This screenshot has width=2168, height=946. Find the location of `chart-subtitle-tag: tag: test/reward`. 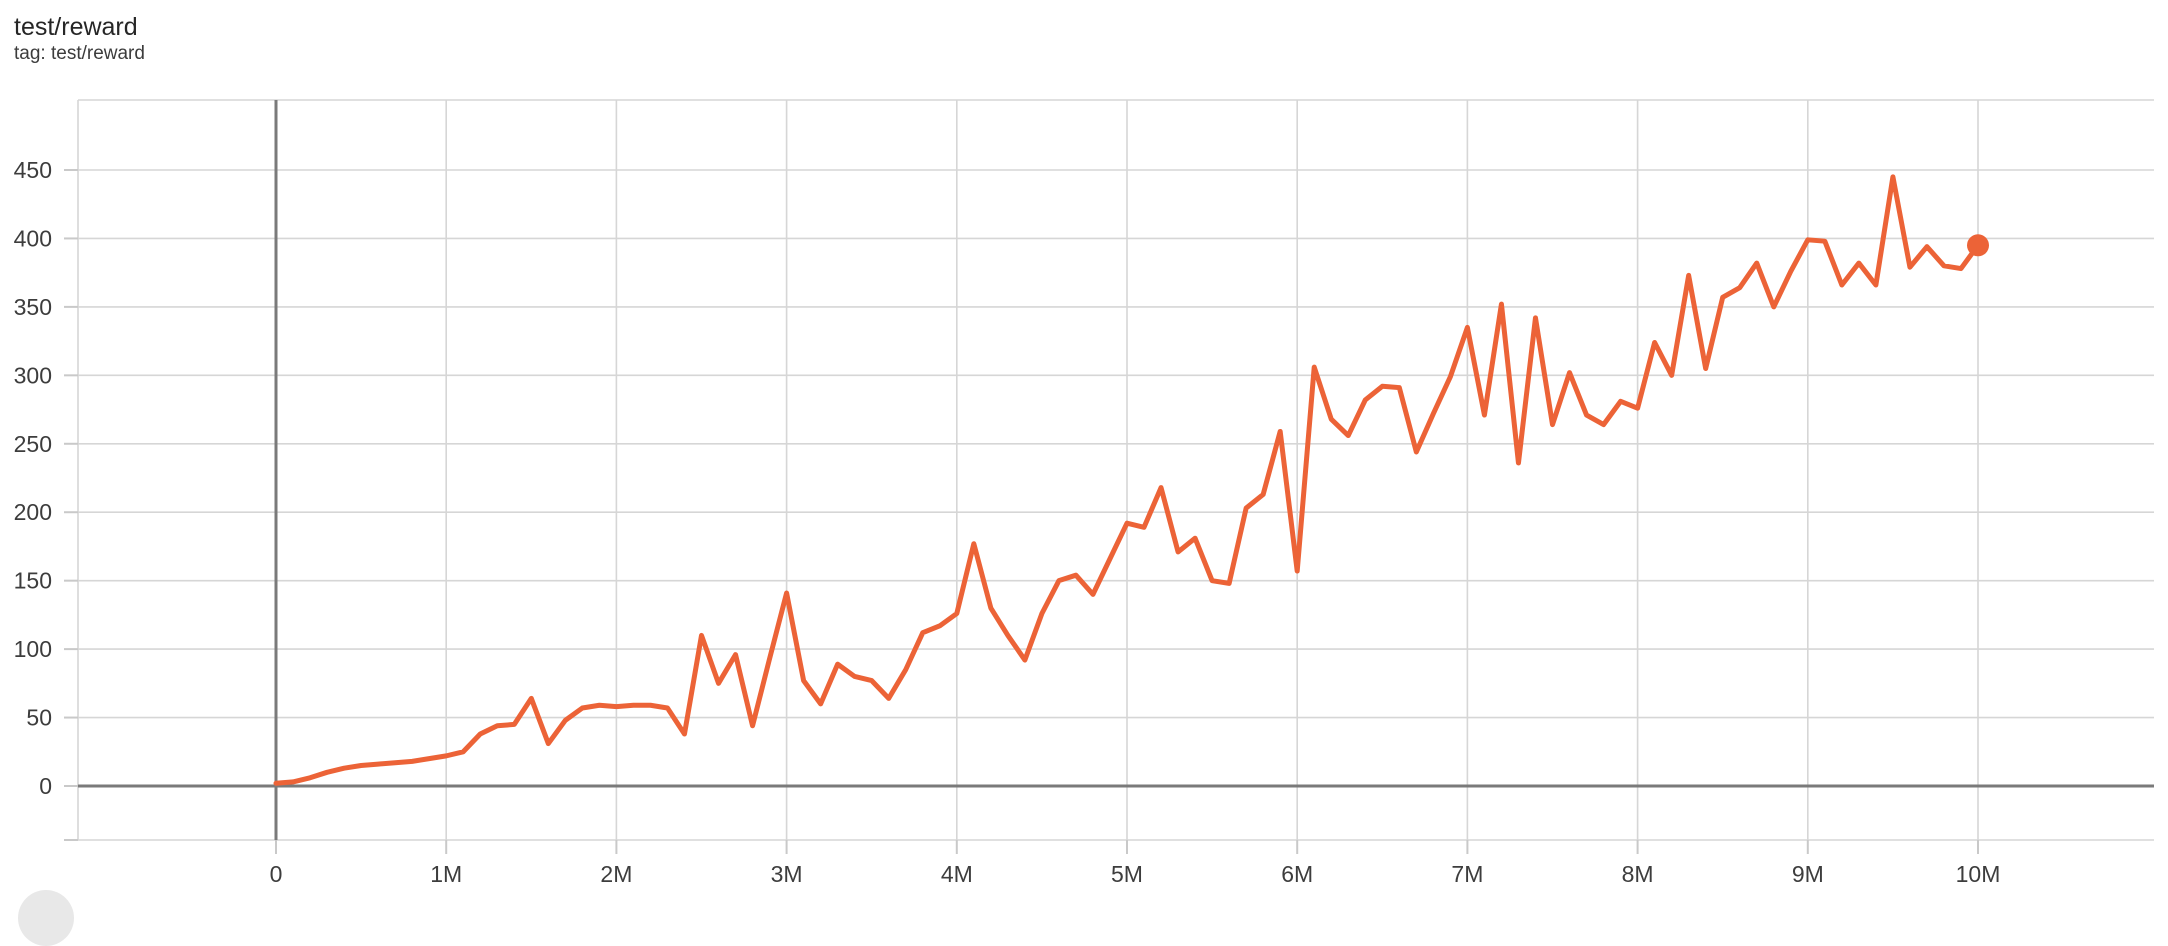

chart-subtitle-tag: tag: test/reward is located at coordinates (79, 53).